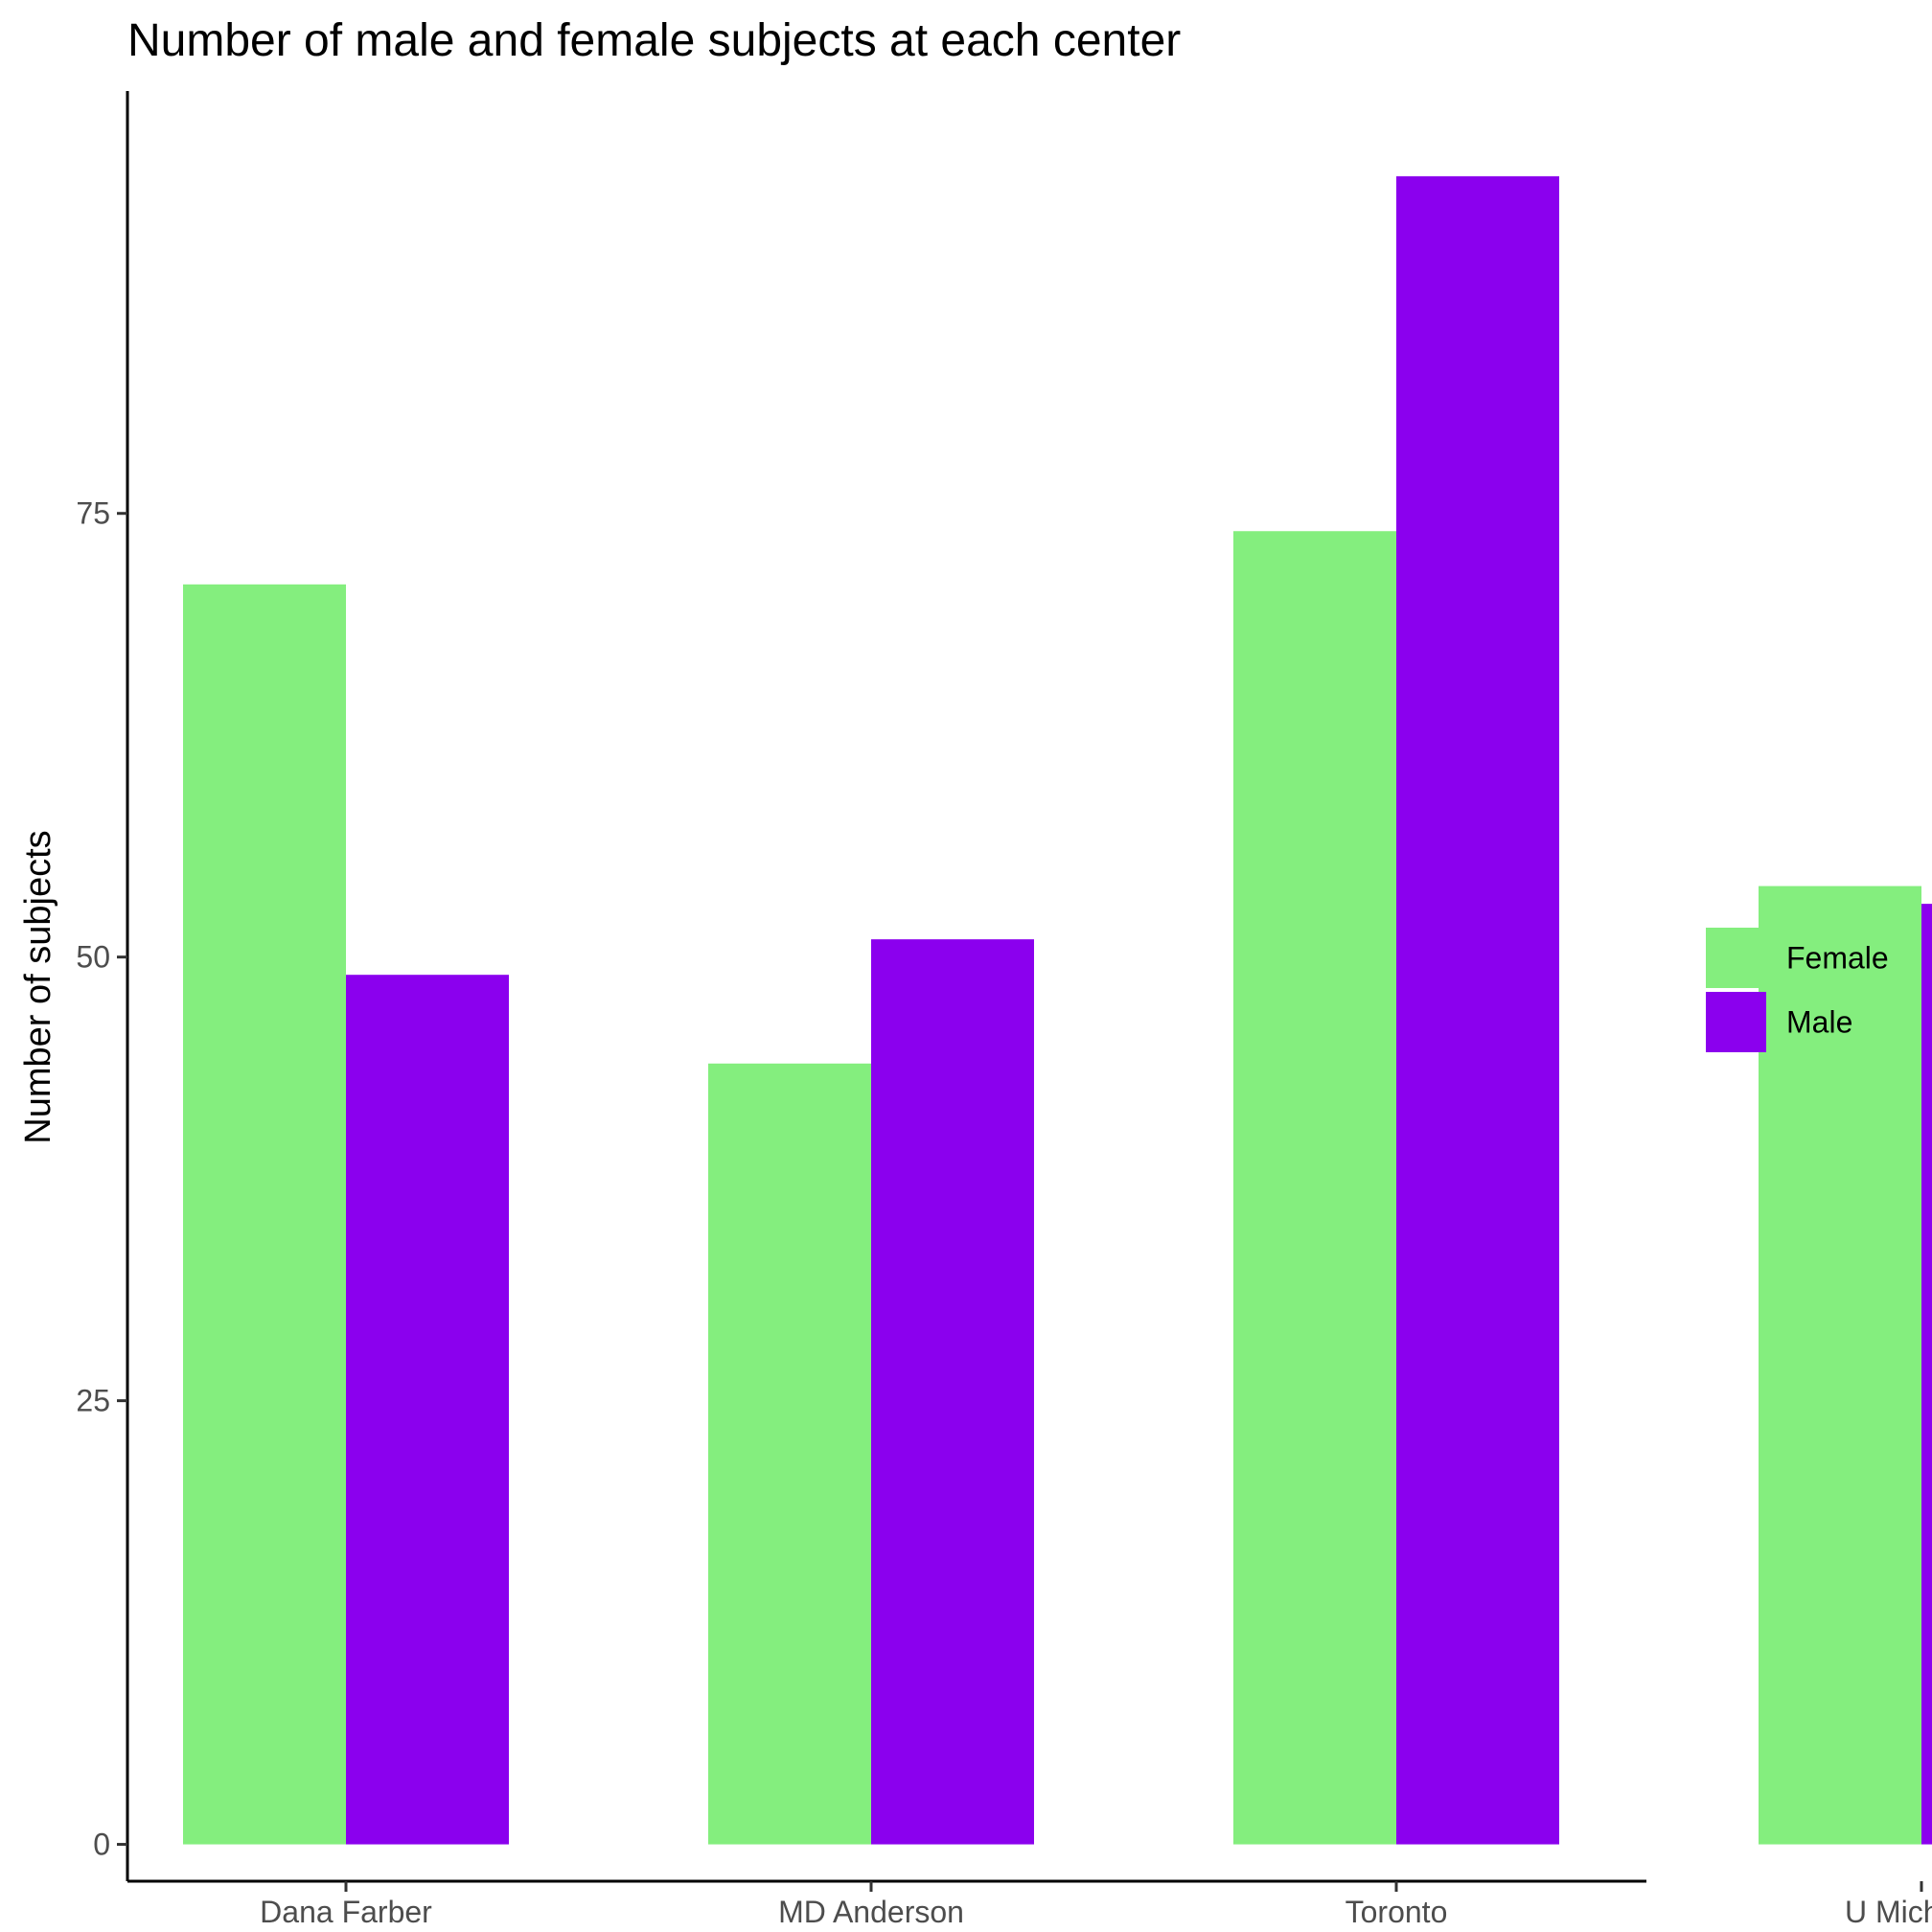 Image resolution: width=1932 pixels, height=1932 pixels. I want to click on bar-dana-farber-female, so click(264, 1214).